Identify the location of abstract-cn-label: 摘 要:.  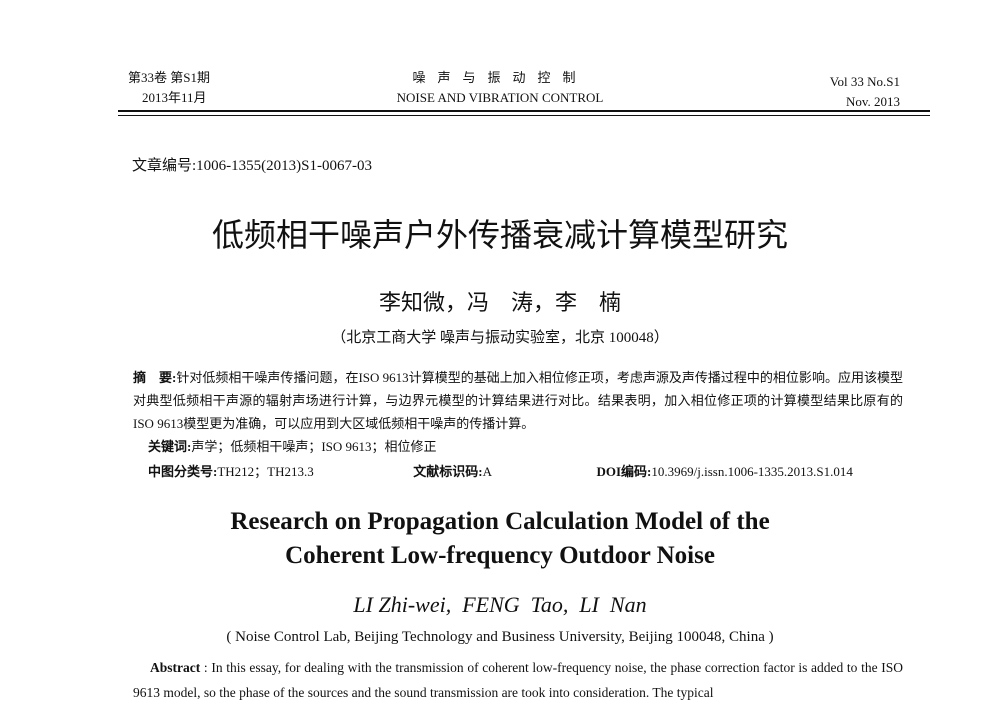
(155, 377).